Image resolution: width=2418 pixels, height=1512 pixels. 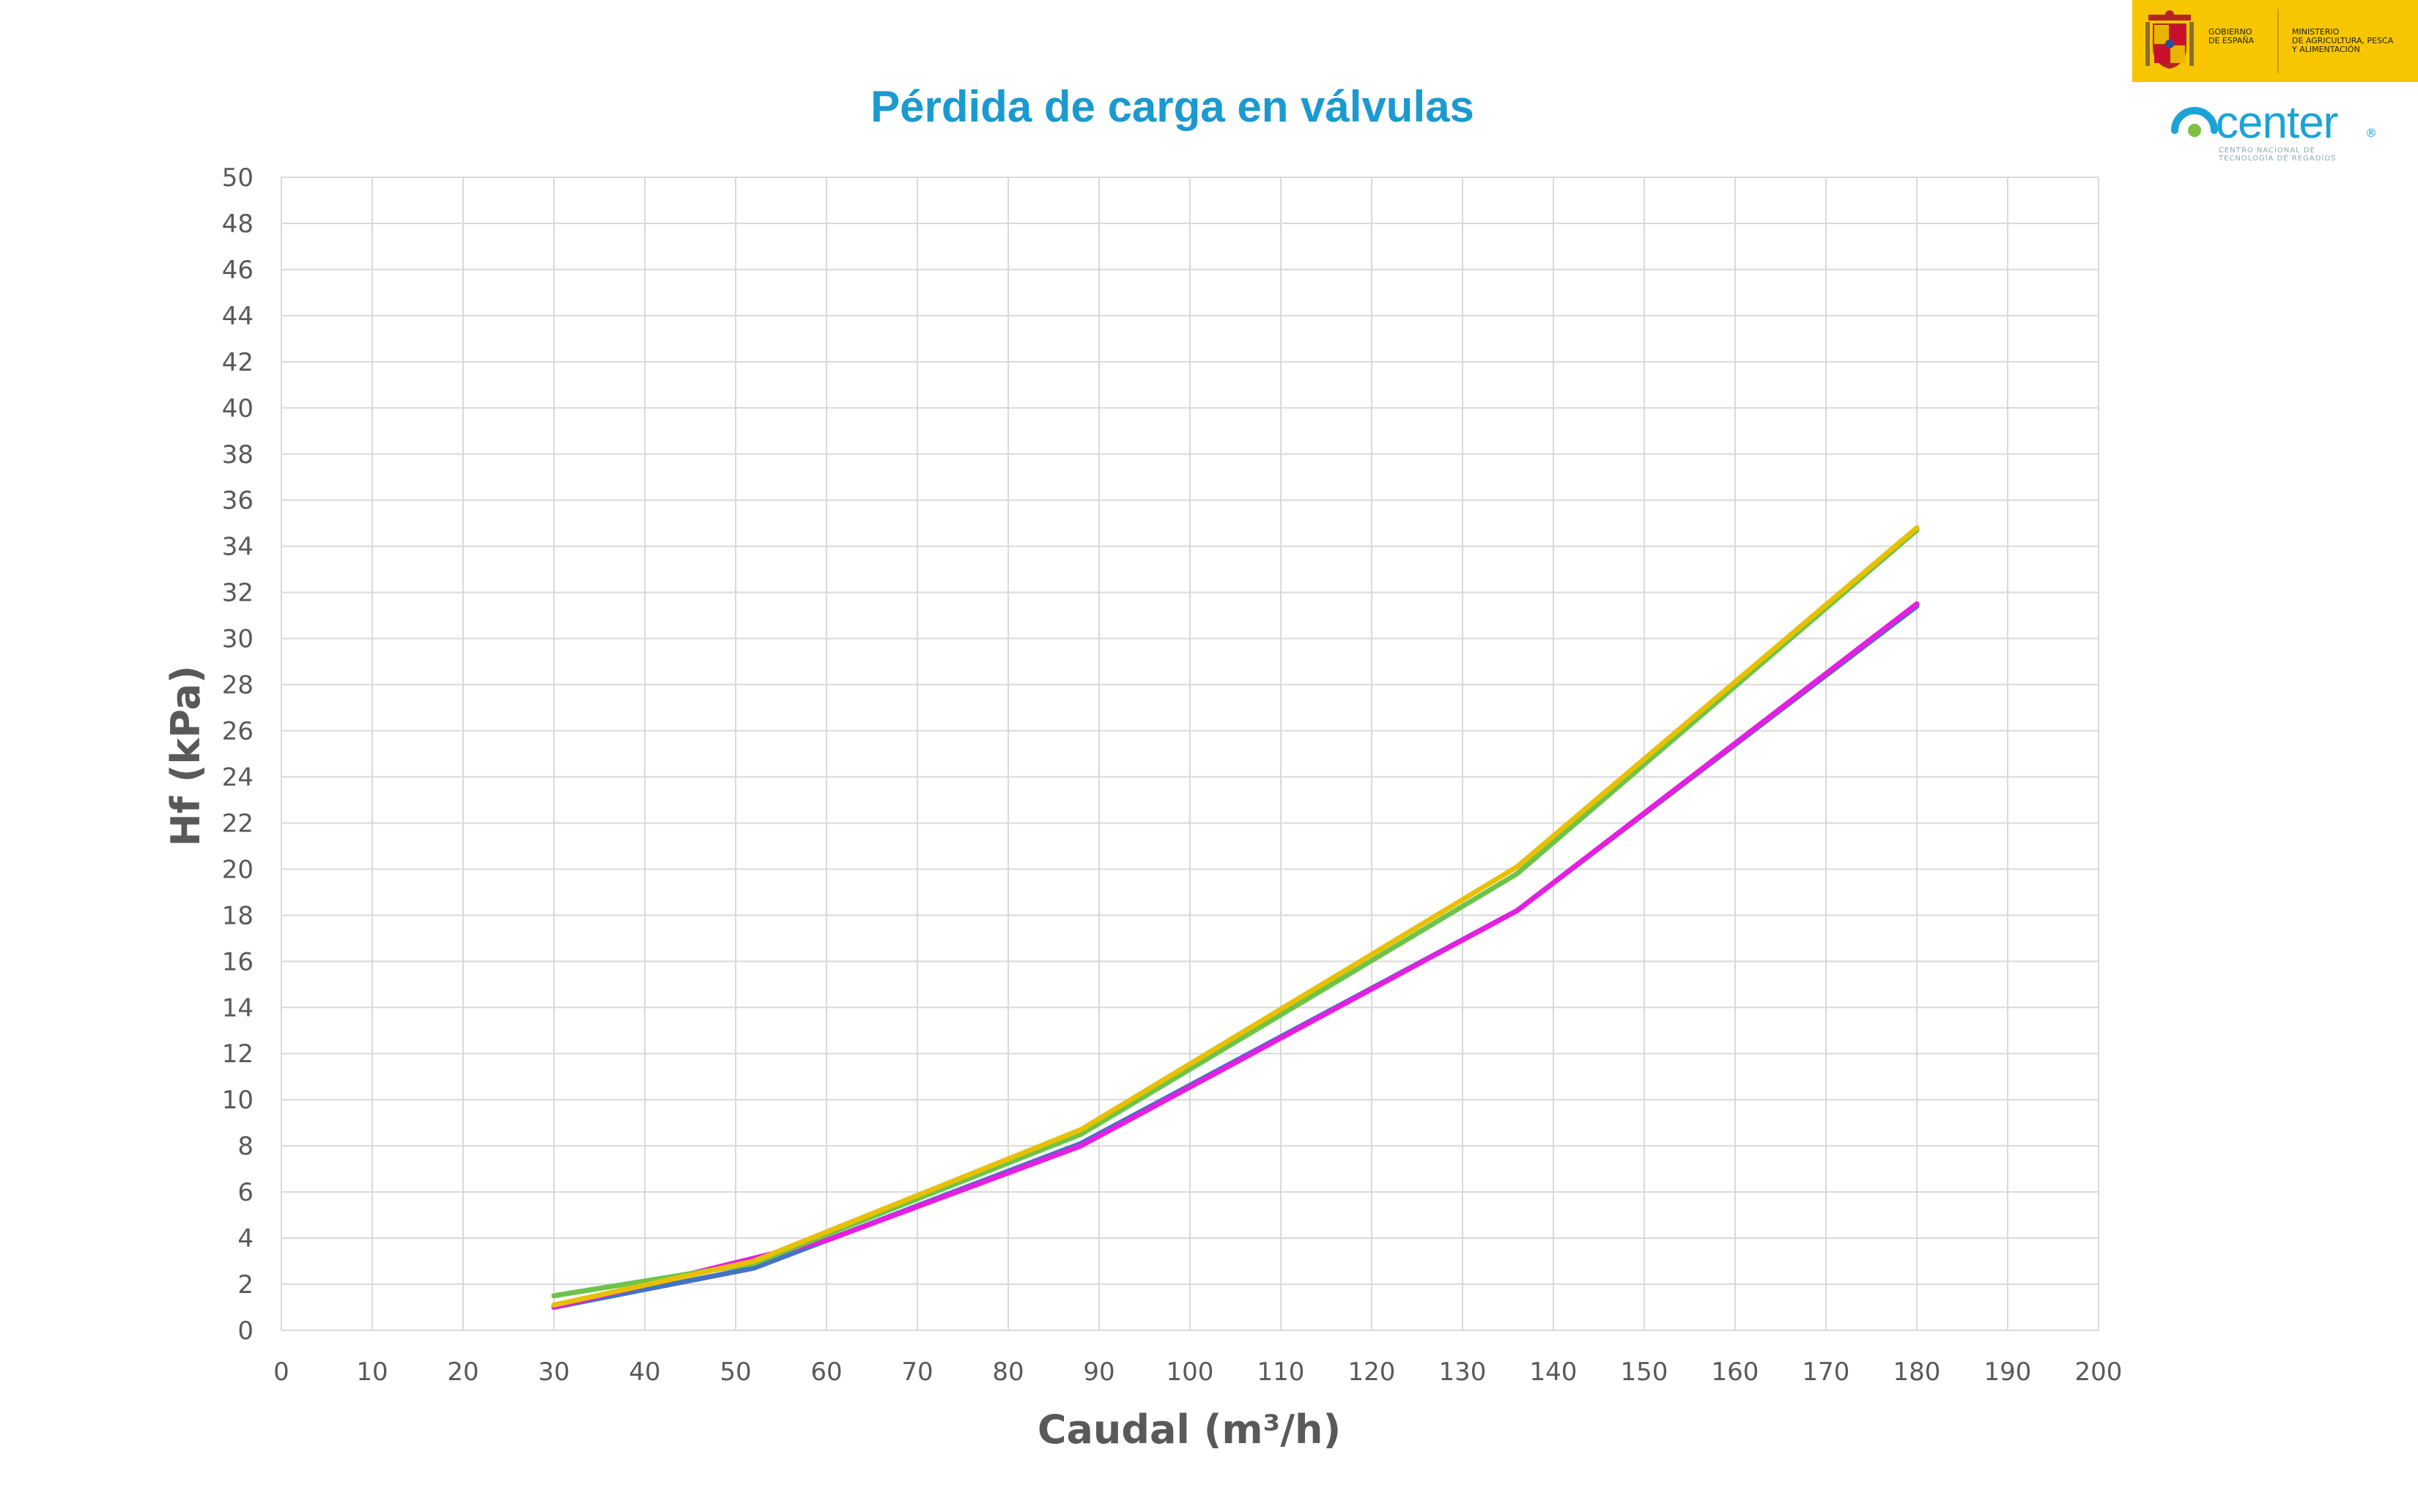 What do you see at coordinates (1826, 1372) in the screenshot?
I see `x-tick-label: 170` at bounding box center [1826, 1372].